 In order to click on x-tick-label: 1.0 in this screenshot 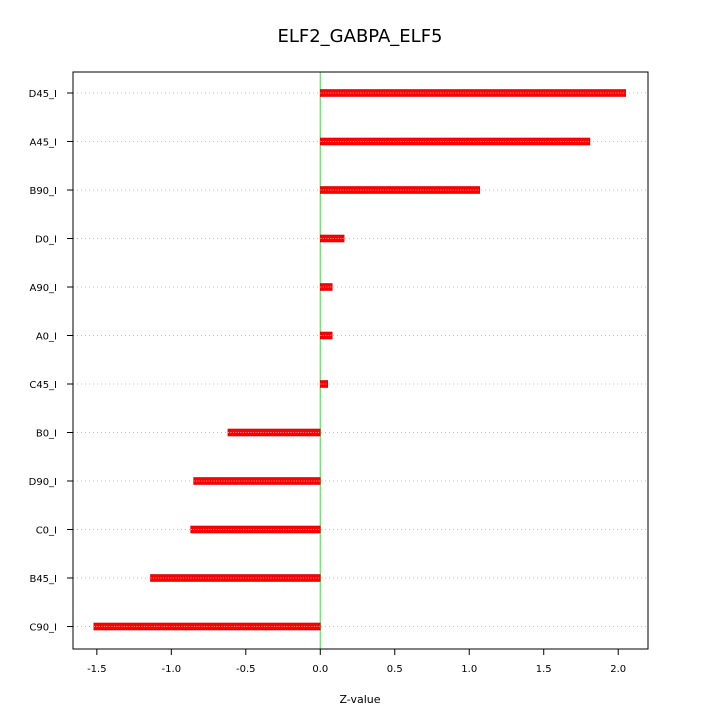, I will do `click(469, 669)`.